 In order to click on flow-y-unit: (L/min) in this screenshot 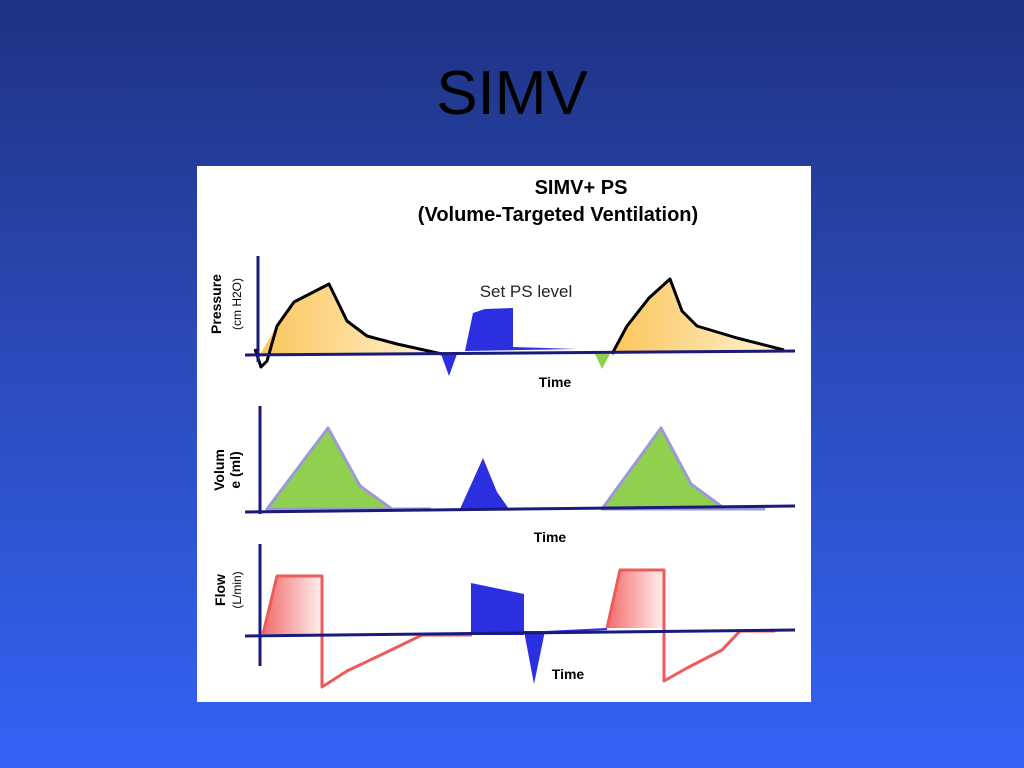, I will do `click(237, 589)`.